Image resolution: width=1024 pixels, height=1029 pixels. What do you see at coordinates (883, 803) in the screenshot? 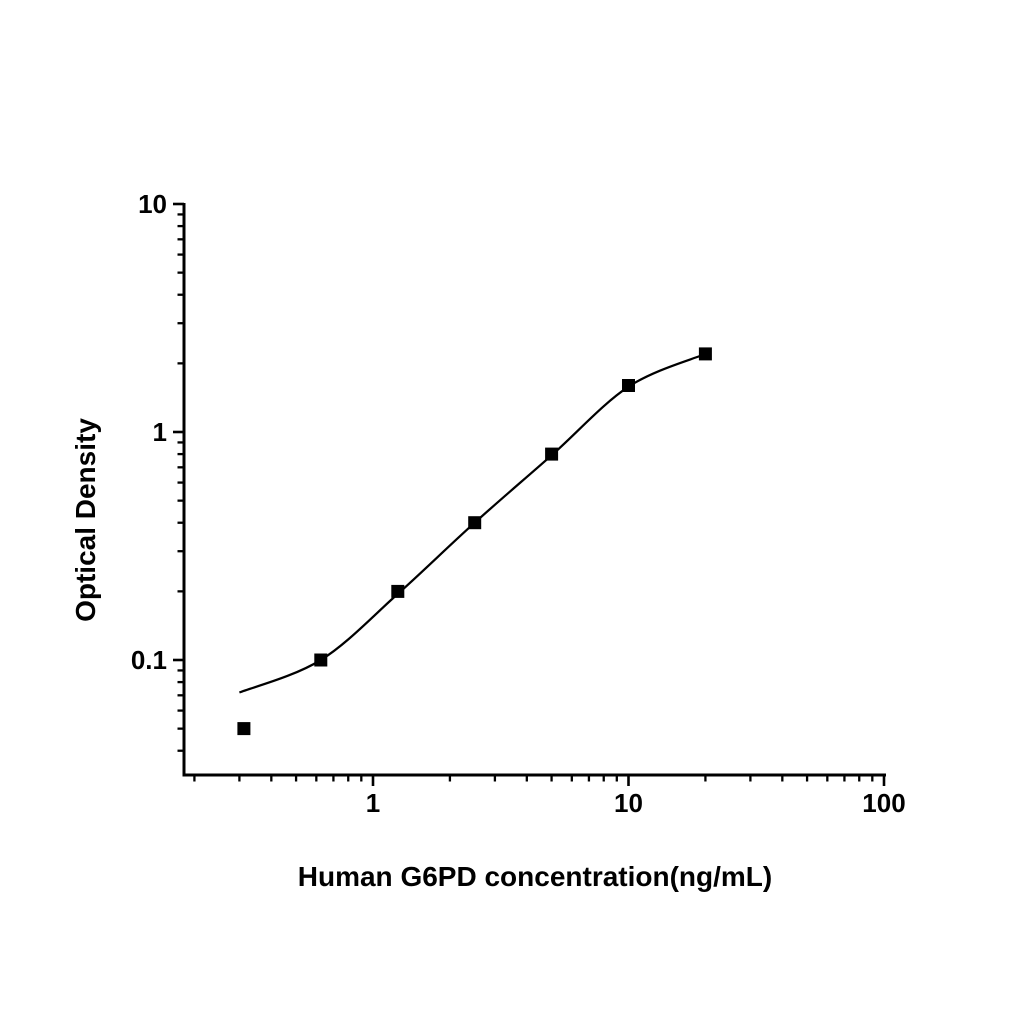
I see `x-tick-label: 100` at bounding box center [883, 803].